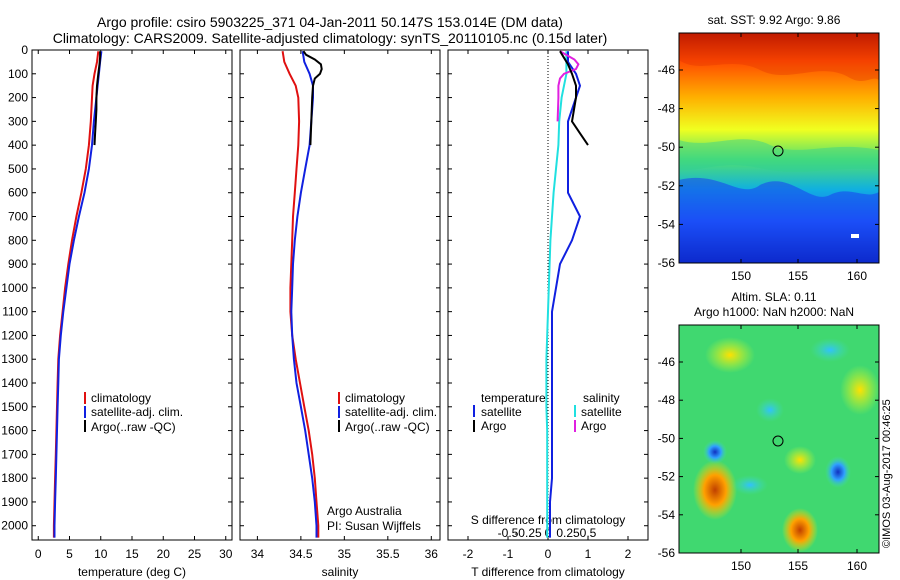 This screenshot has height=580, width=900. What do you see at coordinates (374, 526) in the screenshot?
I see `credit-line2: PI: Susan Wijffels` at bounding box center [374, 526].